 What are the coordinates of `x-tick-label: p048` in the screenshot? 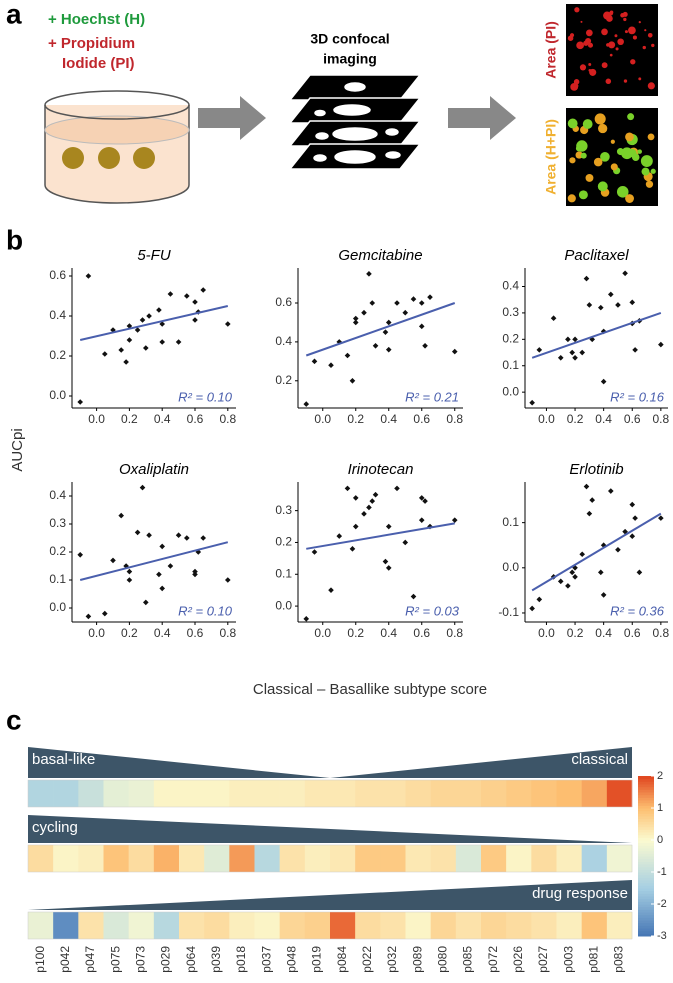 It's located at (291, 959).